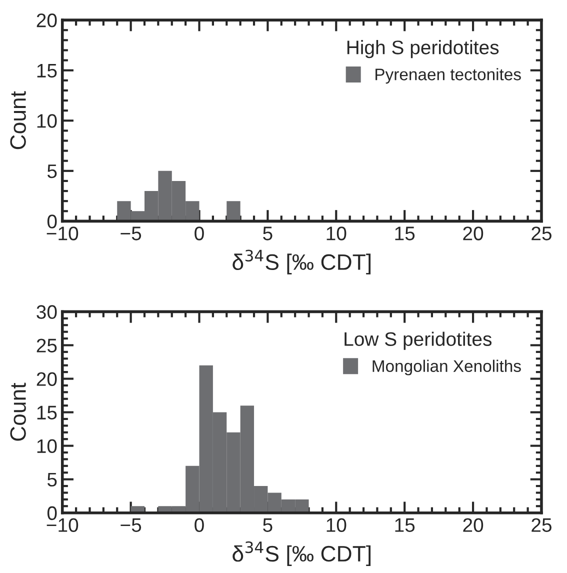  What do you see at coordinates (418, 341) in the screenshot?
I see `legend-title: Low S peridotites` at bounding box center [418, 341].